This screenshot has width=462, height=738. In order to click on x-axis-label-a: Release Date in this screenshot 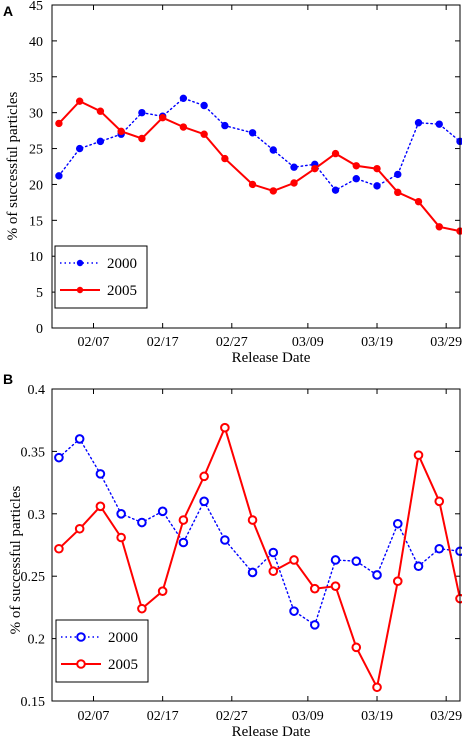, I will do `click(271, 358)`.